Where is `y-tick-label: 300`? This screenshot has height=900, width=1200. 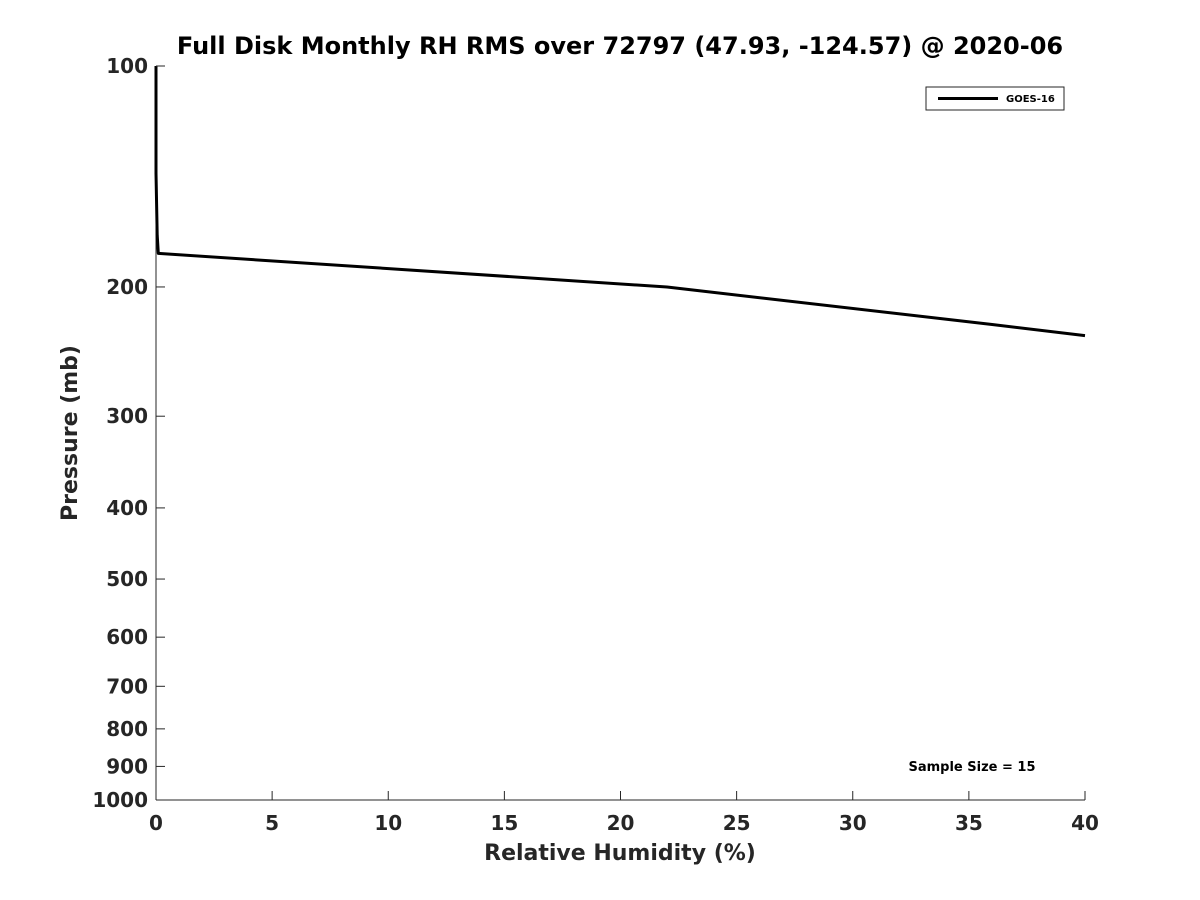
y-tick-label: 300 is located at coordinates (127, 416).